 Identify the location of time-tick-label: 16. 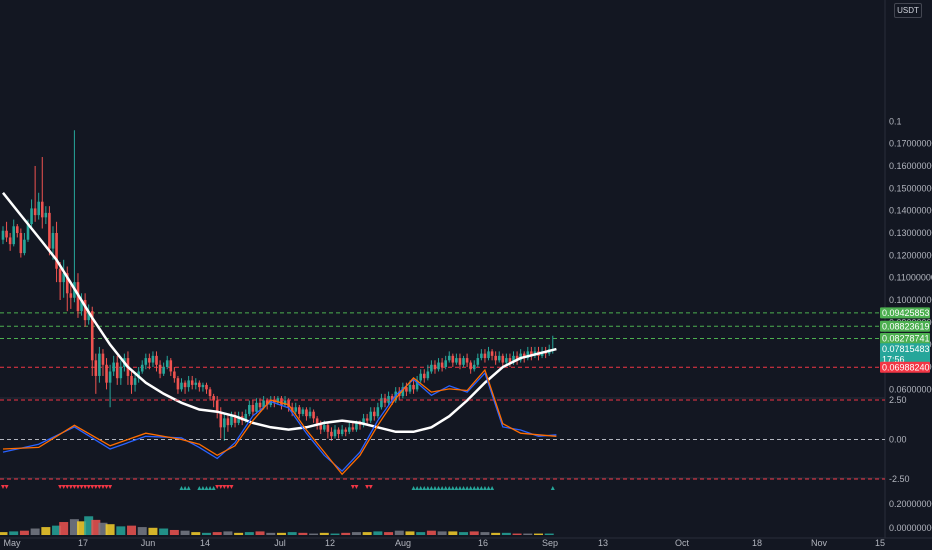
(483, 543).